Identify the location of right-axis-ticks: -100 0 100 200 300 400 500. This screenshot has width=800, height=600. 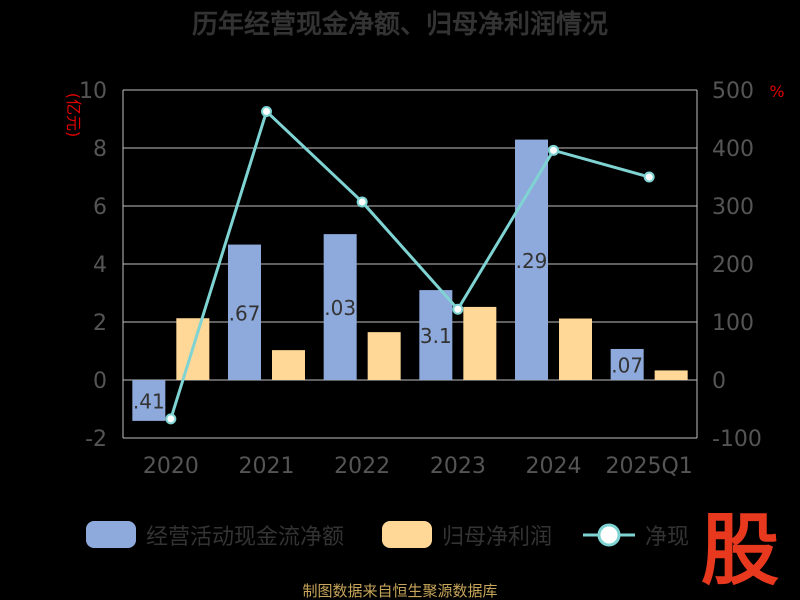
(737, 265).